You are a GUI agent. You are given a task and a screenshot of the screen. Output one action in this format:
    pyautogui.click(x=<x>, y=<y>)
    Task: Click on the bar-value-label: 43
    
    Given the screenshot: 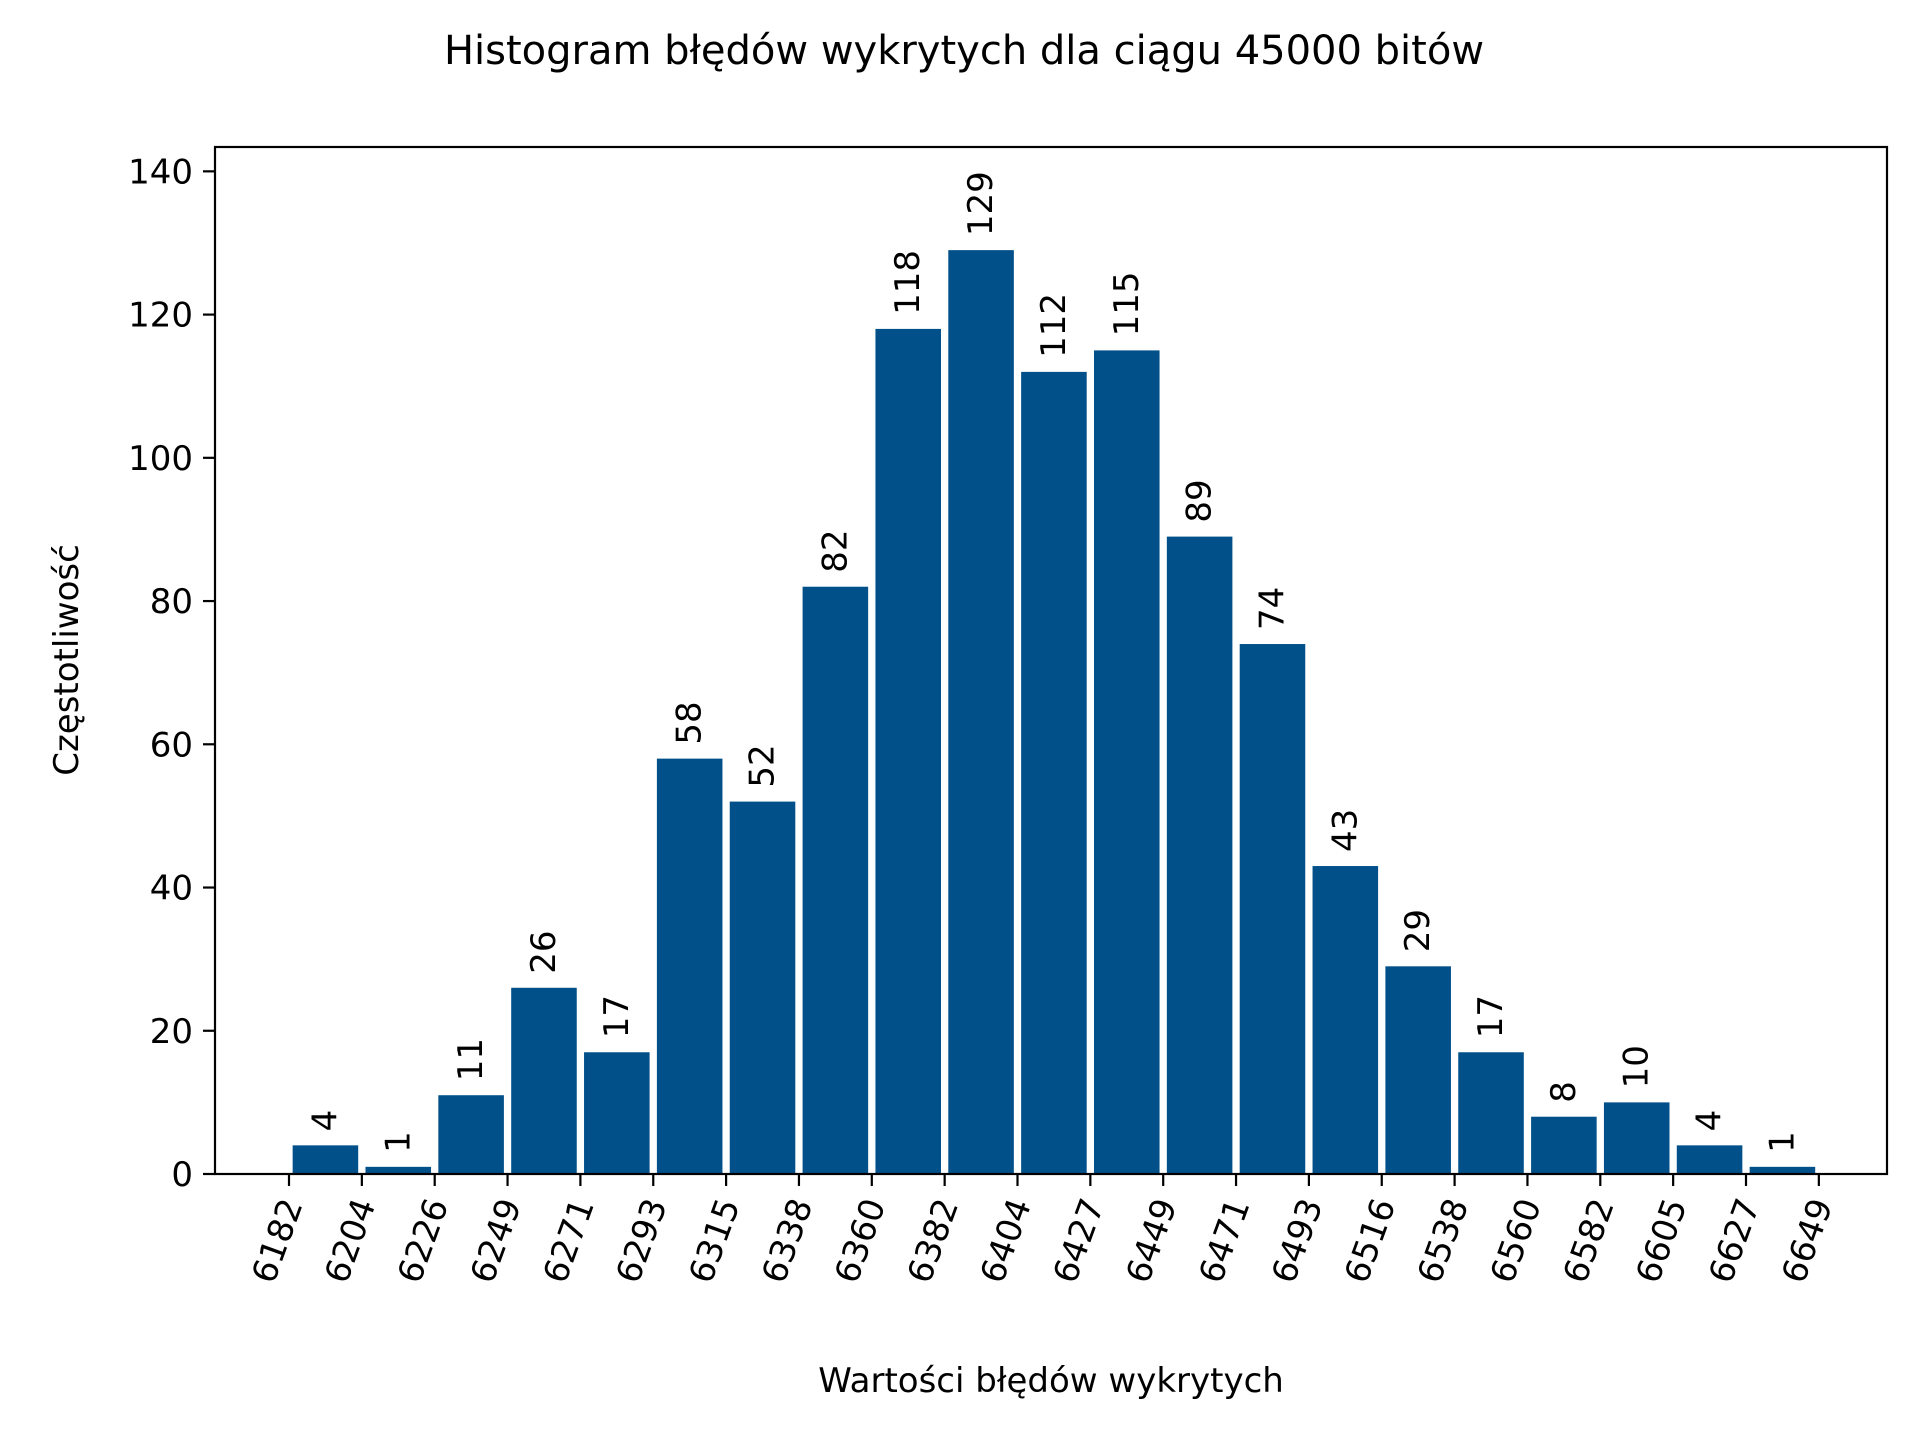 What is the action you would take?
    pyautogui.click(x=1345, y=830)
    